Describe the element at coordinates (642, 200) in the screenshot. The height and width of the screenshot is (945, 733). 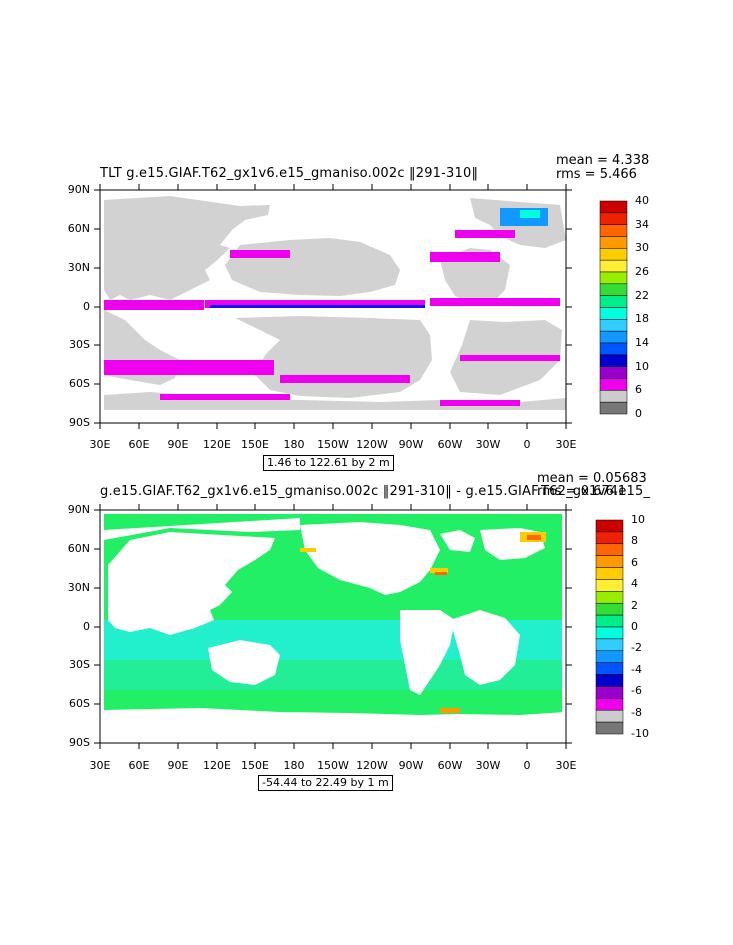
I see `colorbar-label: 40` at that location.